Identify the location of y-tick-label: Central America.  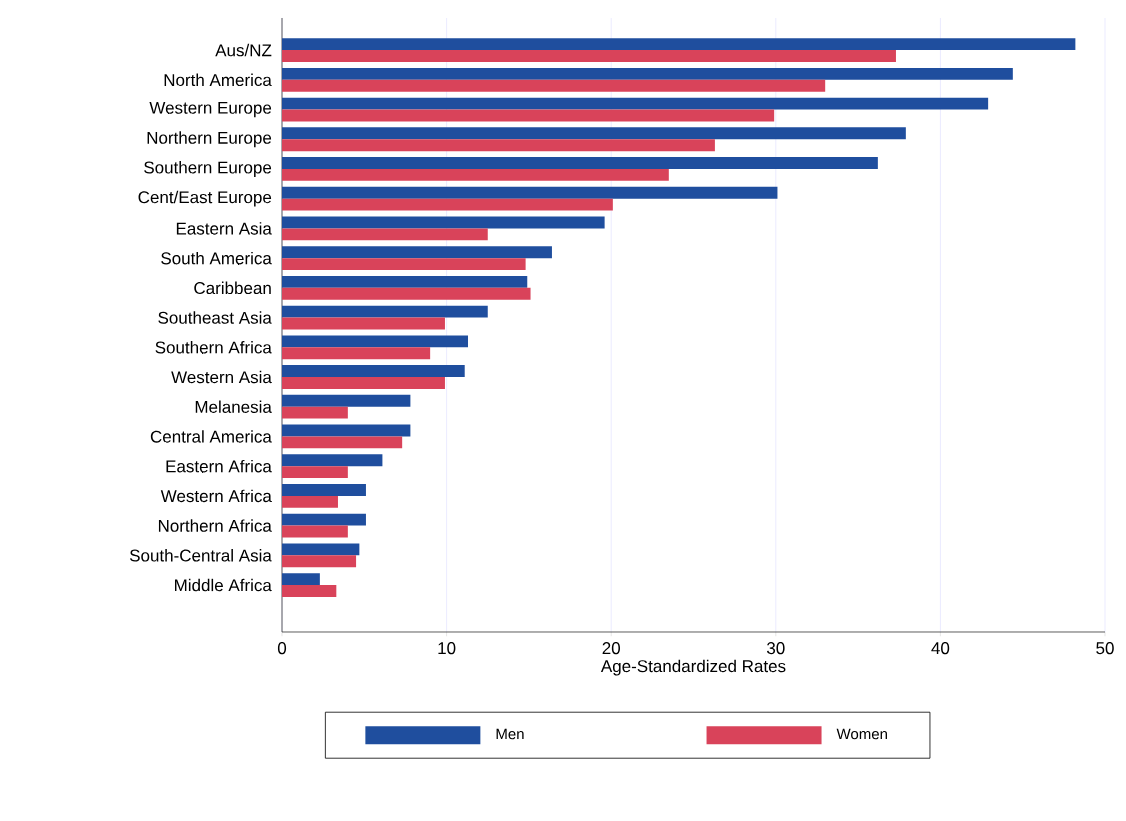
(211, 436).